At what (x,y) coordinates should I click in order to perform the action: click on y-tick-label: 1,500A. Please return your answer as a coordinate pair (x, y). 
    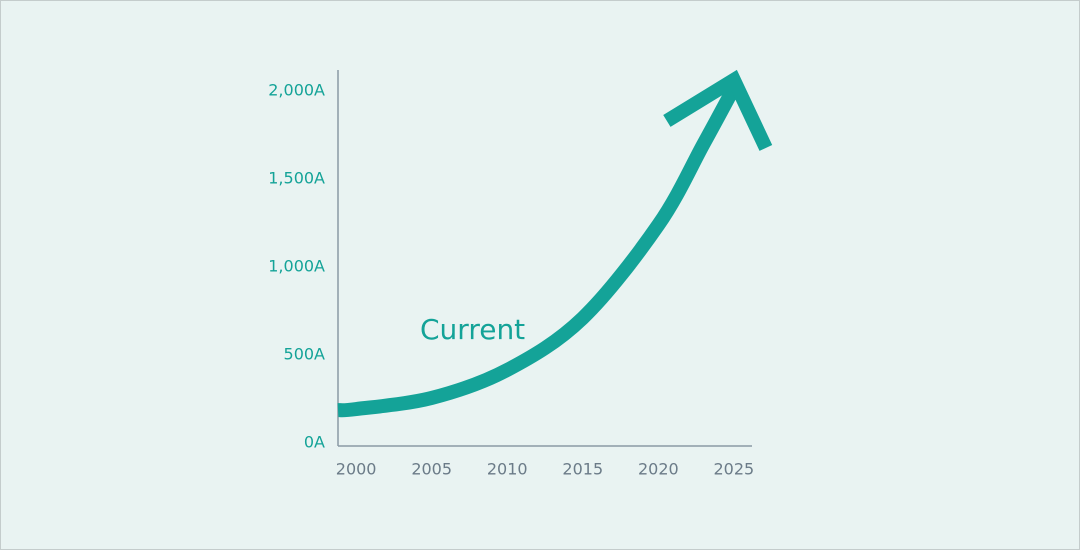
    Looking at the image, I should click on (296, 177).